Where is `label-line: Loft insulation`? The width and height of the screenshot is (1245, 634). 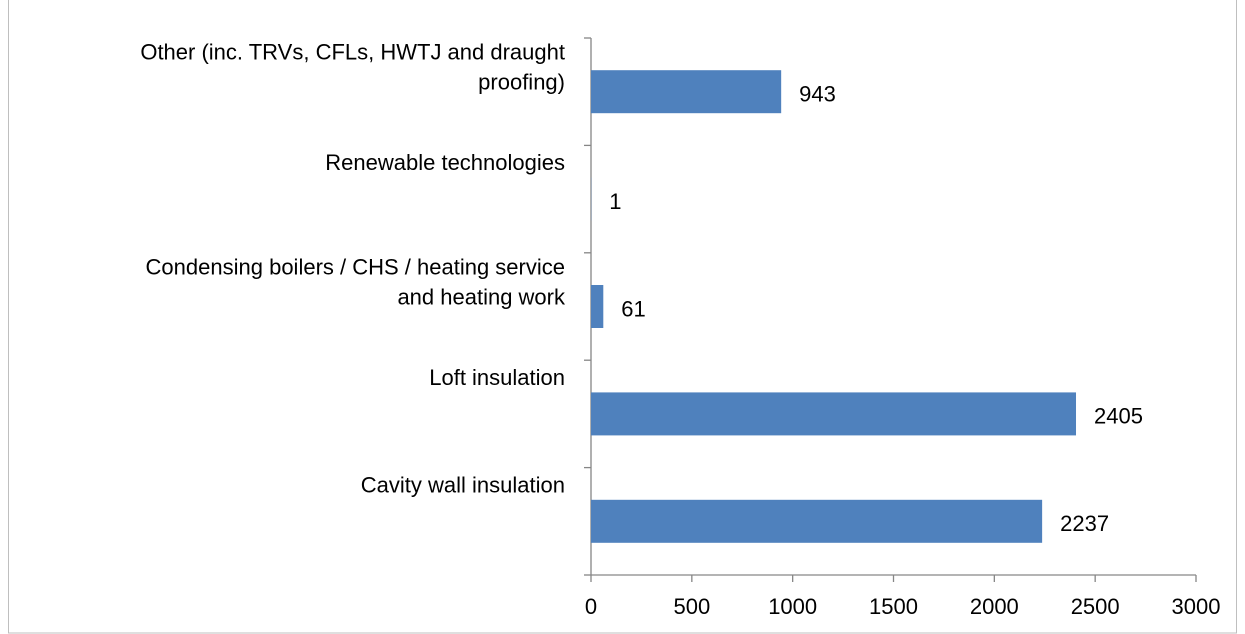 label-line: Loft insulation is located at coordinates (497, 377).